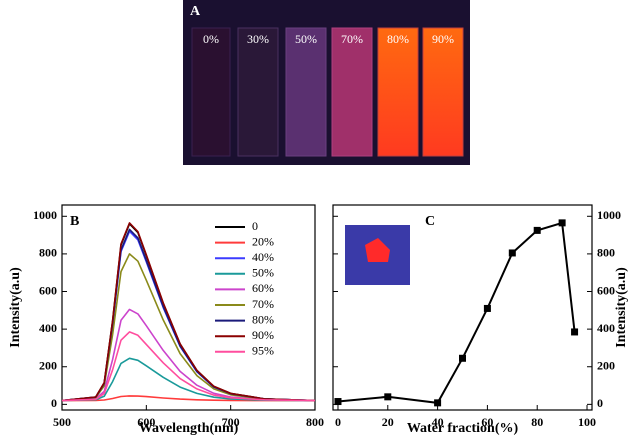  What do you see at coordinates (306, 39) in the screenshot?
I see `vial-label: 50%` at bounding box center [306, 39].